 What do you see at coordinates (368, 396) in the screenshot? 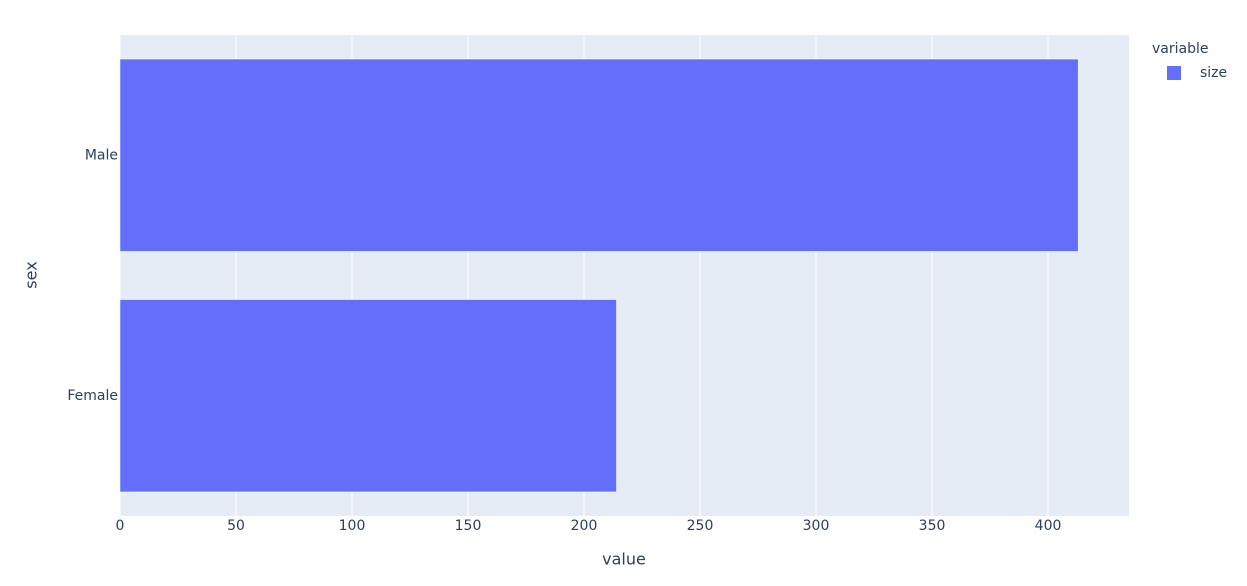
I see `bar` at bounding box center [368, 396].